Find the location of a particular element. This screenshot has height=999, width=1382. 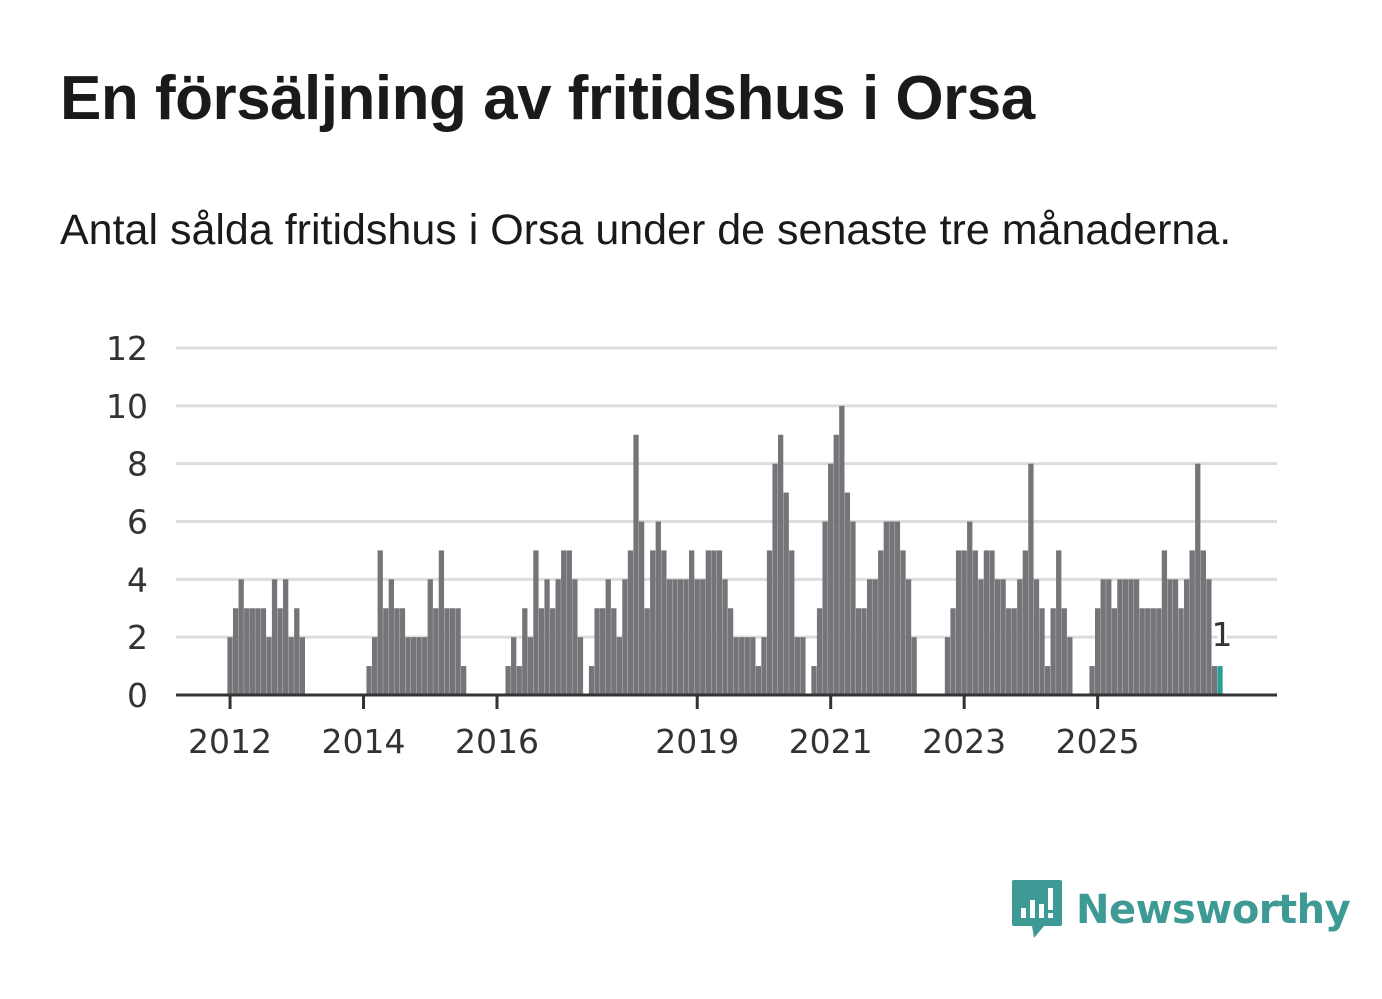

x-tick-label: 2023 is located at coordinates (964, 741).